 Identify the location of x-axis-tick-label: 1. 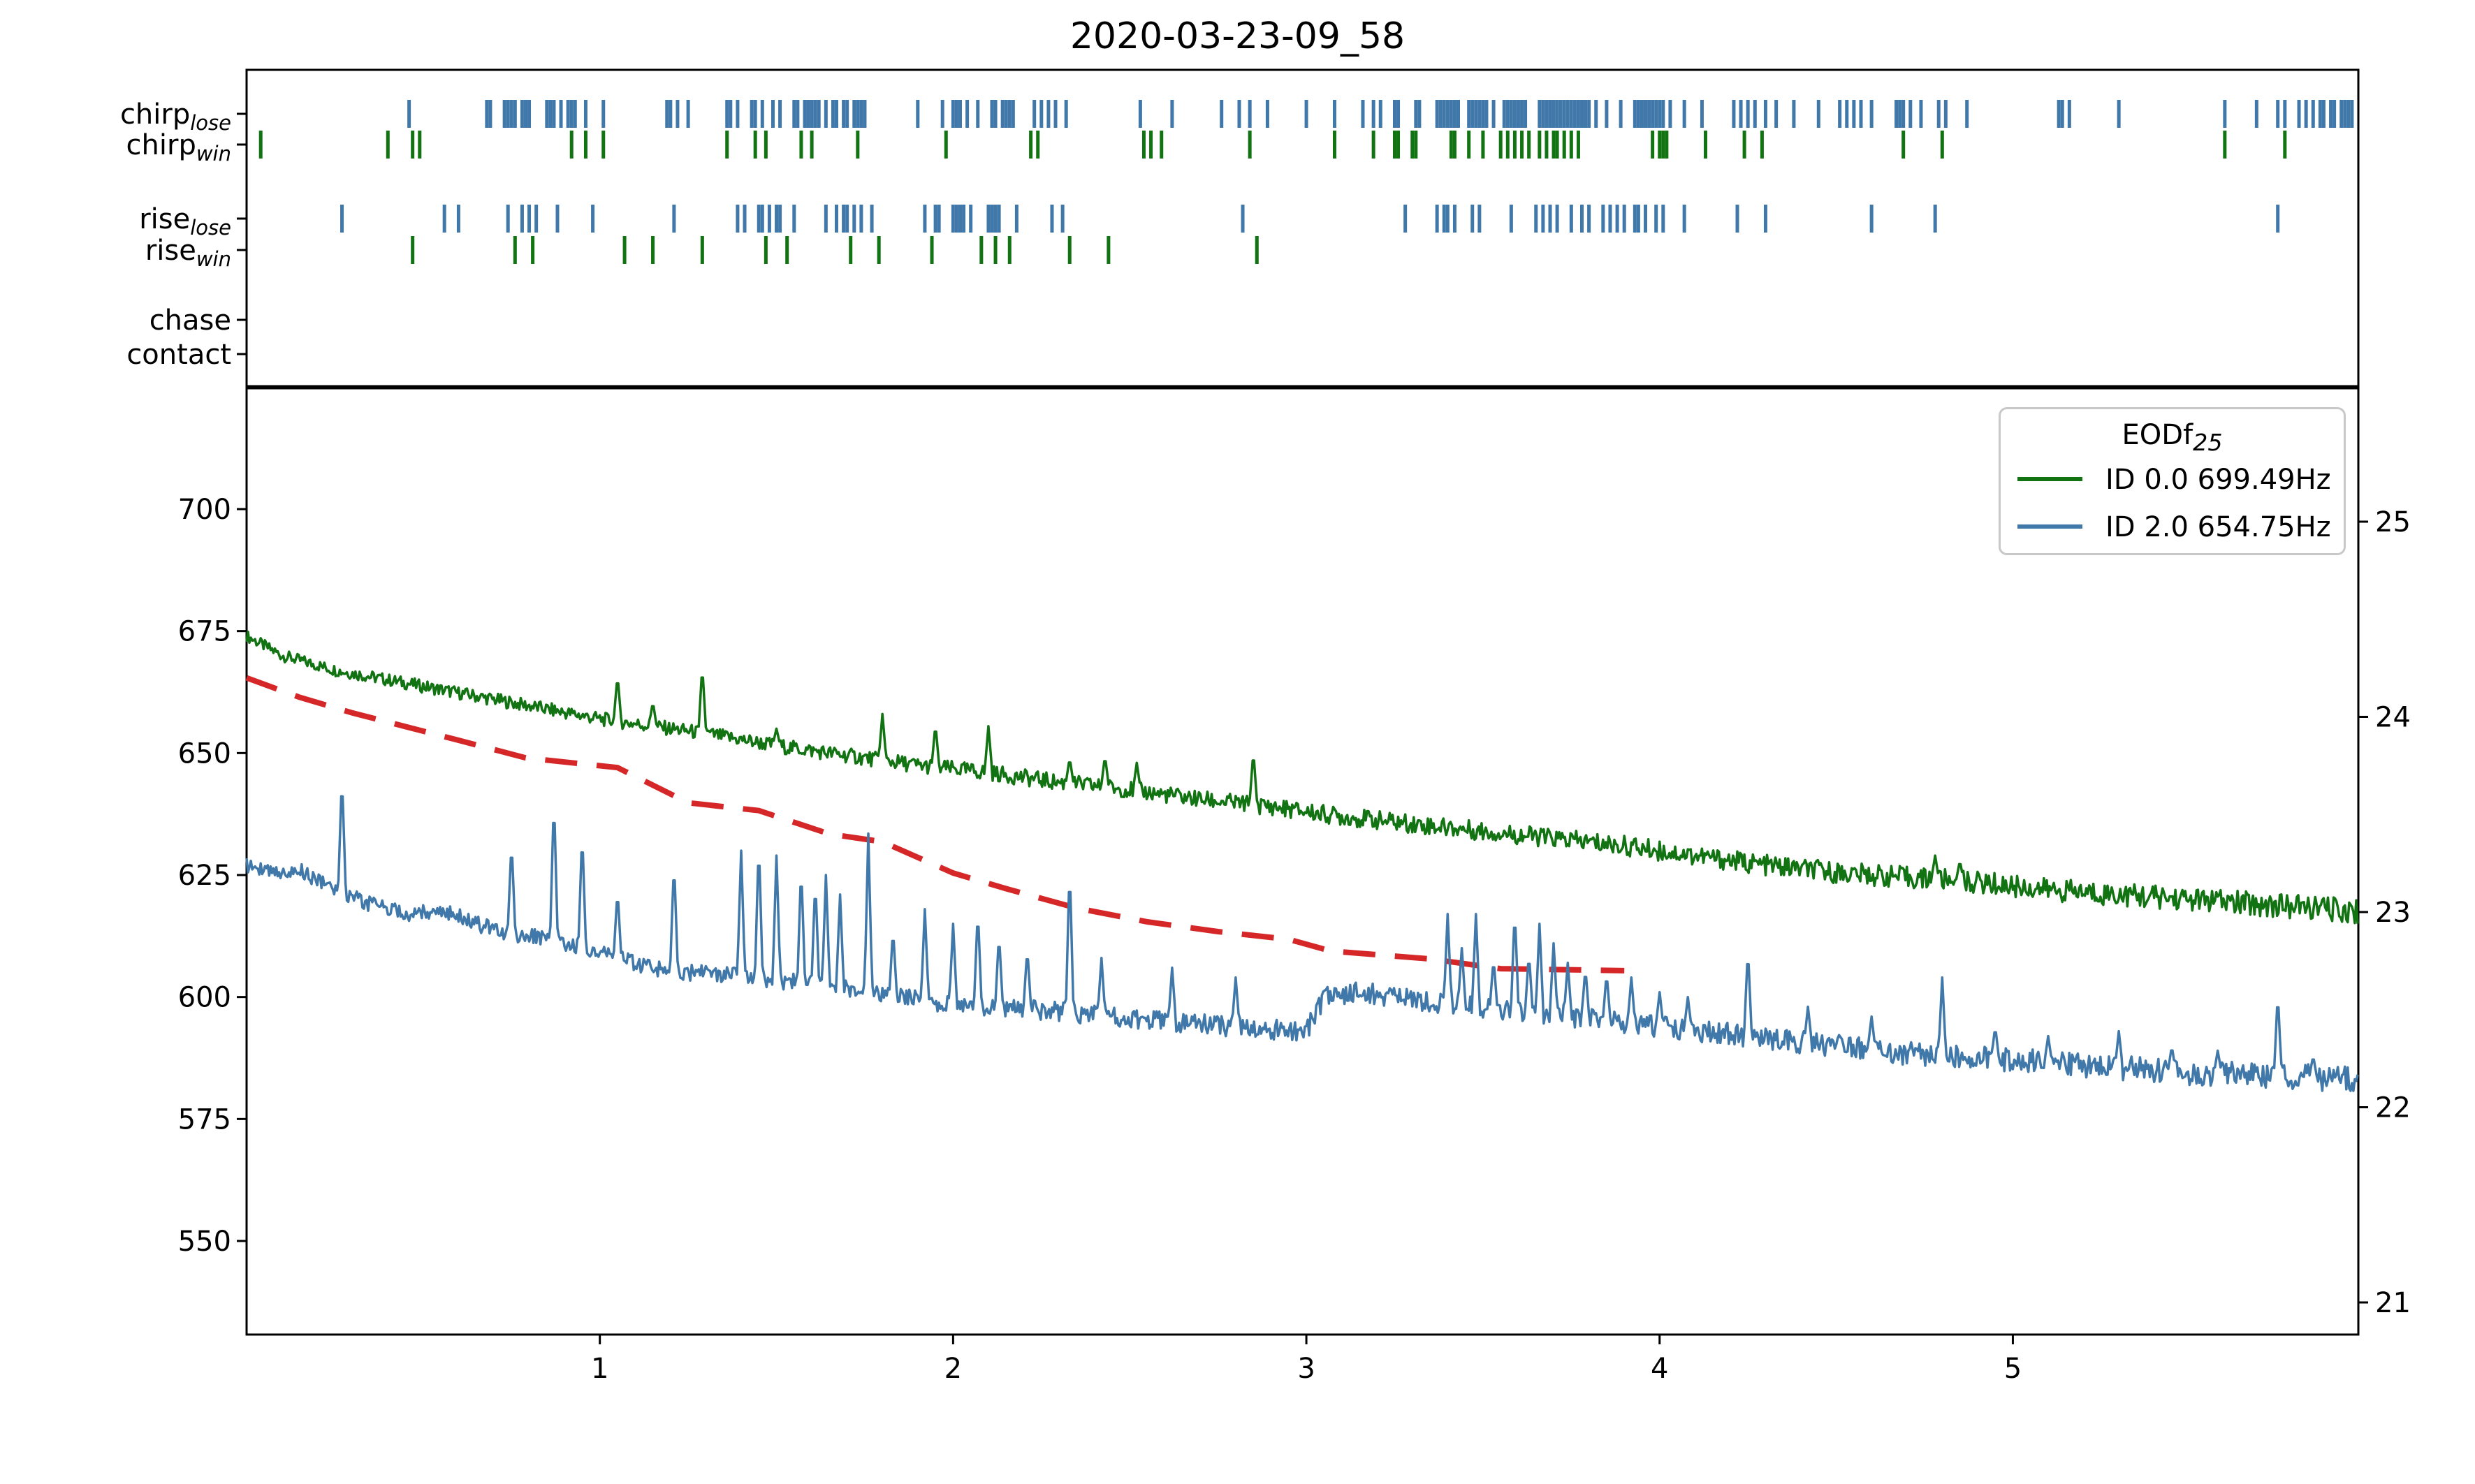
(599, 1369).